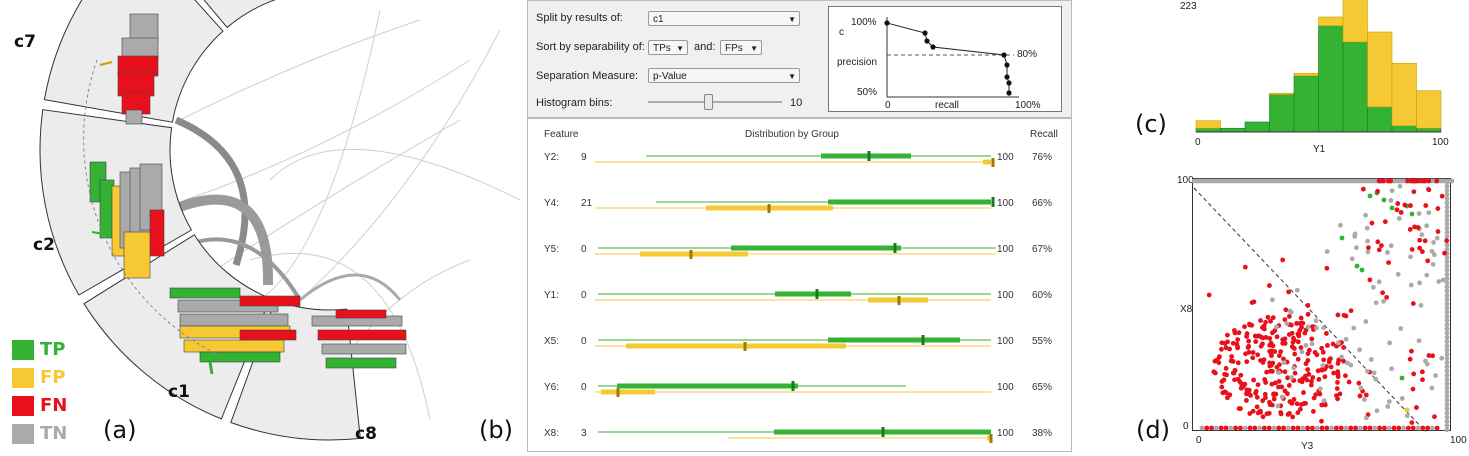  I want to click on tn-bar, so click(364, 349).